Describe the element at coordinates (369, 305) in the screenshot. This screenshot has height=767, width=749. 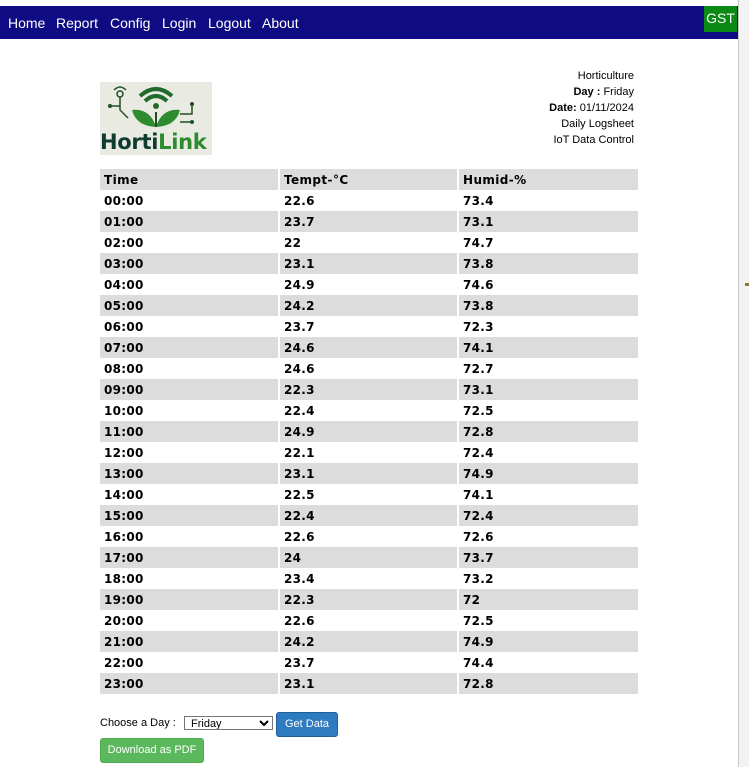
I see `table-row: 05:00 24.2 73.8` at that location.